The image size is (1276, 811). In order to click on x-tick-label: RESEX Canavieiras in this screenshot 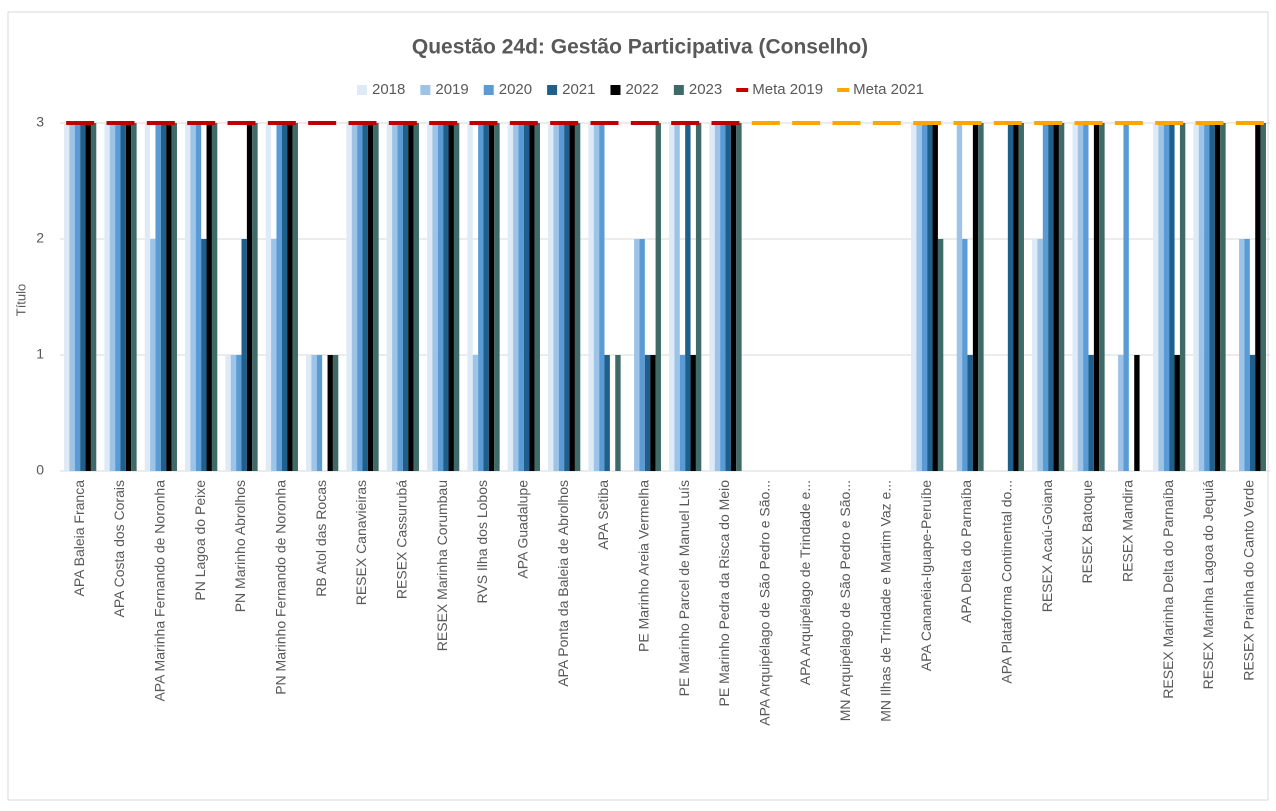, I will do `click(361, 542)`.